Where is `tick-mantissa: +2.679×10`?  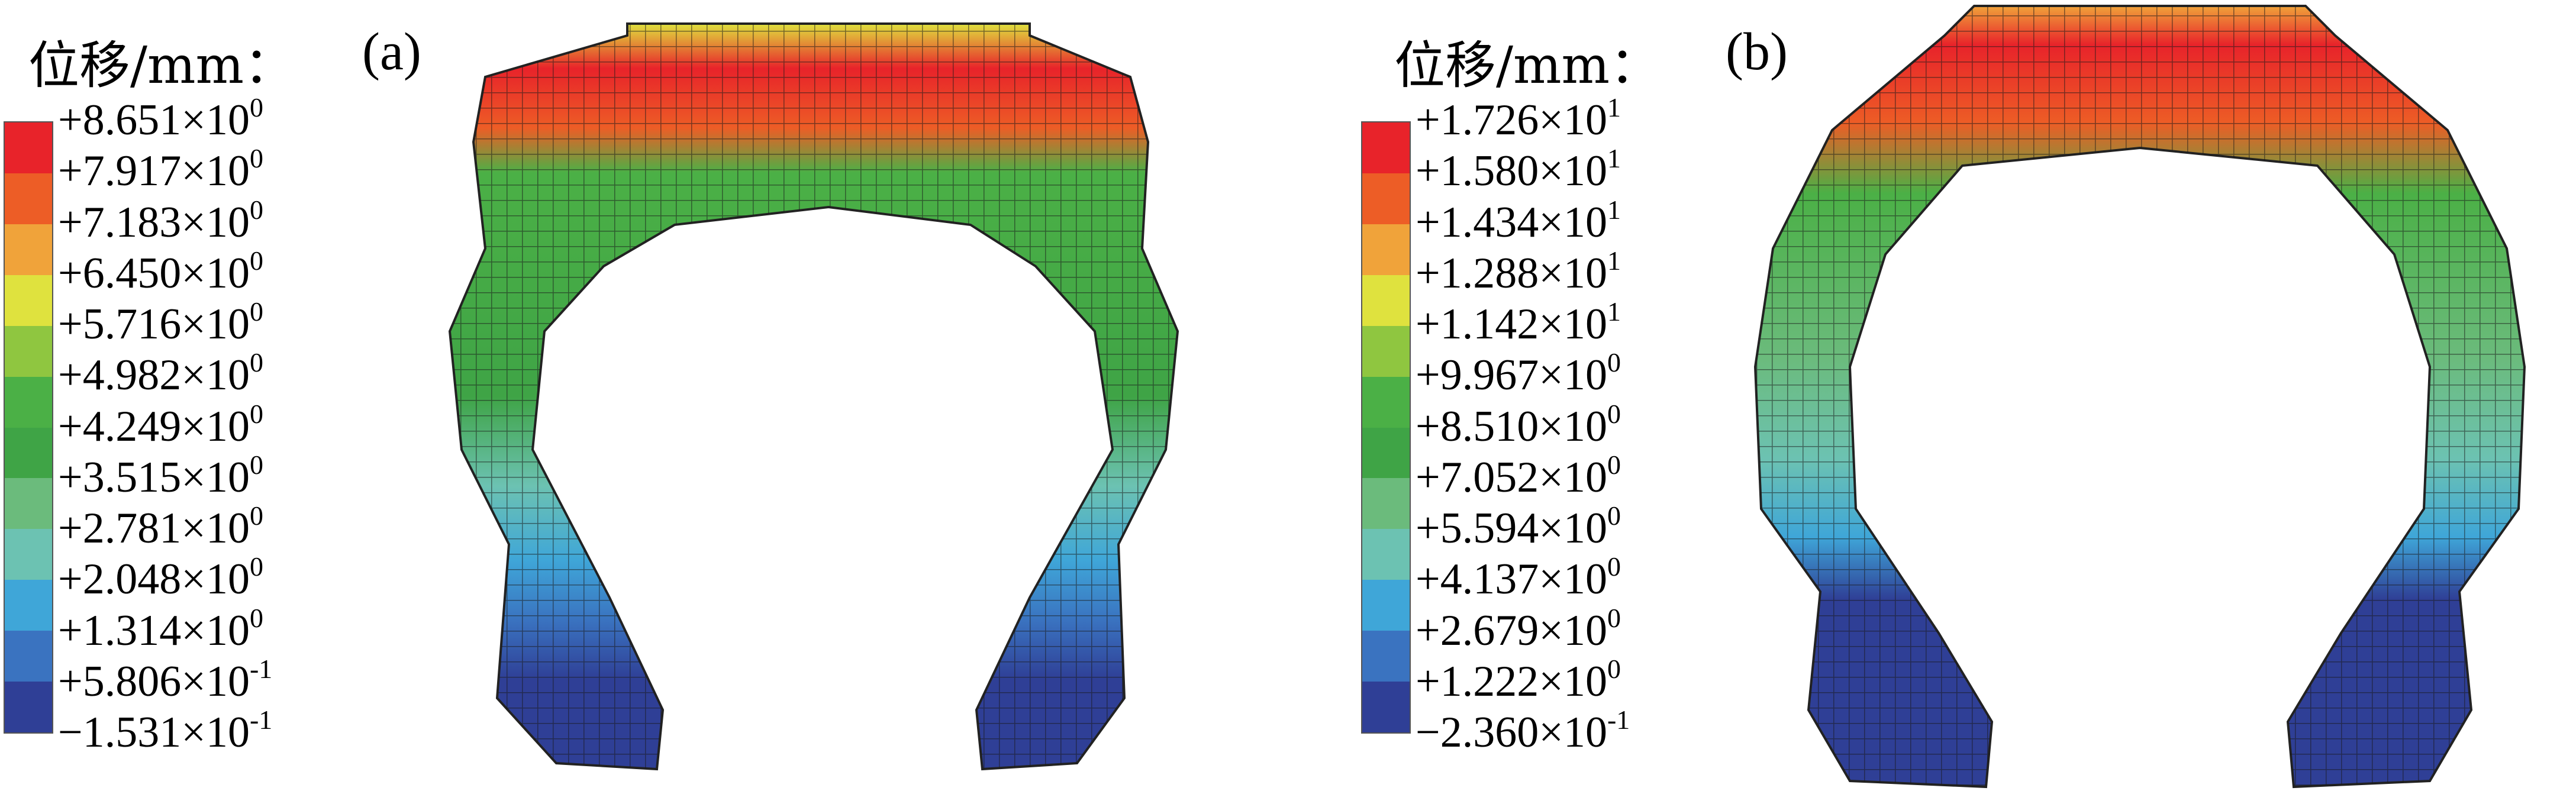
tick-mantissa: +2.679×10 is located at coordinates (1511, 630).